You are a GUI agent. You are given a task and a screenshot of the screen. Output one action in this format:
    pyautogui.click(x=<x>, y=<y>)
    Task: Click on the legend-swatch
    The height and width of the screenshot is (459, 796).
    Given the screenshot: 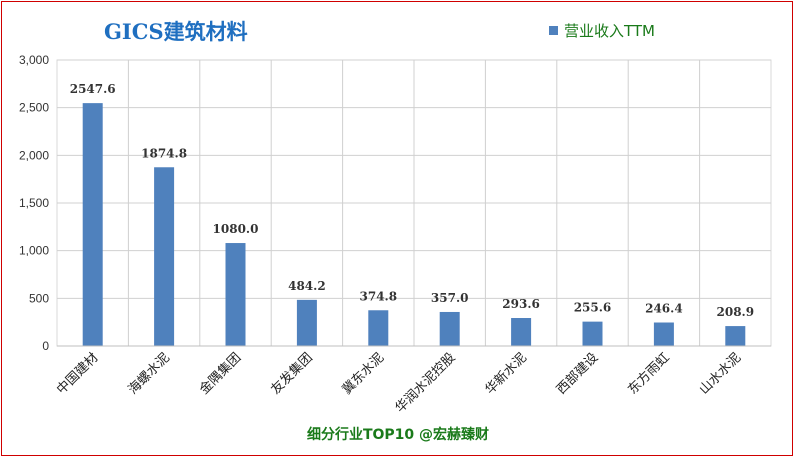 What is the action you would take?
    pyautogui.click(x=553, y=30)
    